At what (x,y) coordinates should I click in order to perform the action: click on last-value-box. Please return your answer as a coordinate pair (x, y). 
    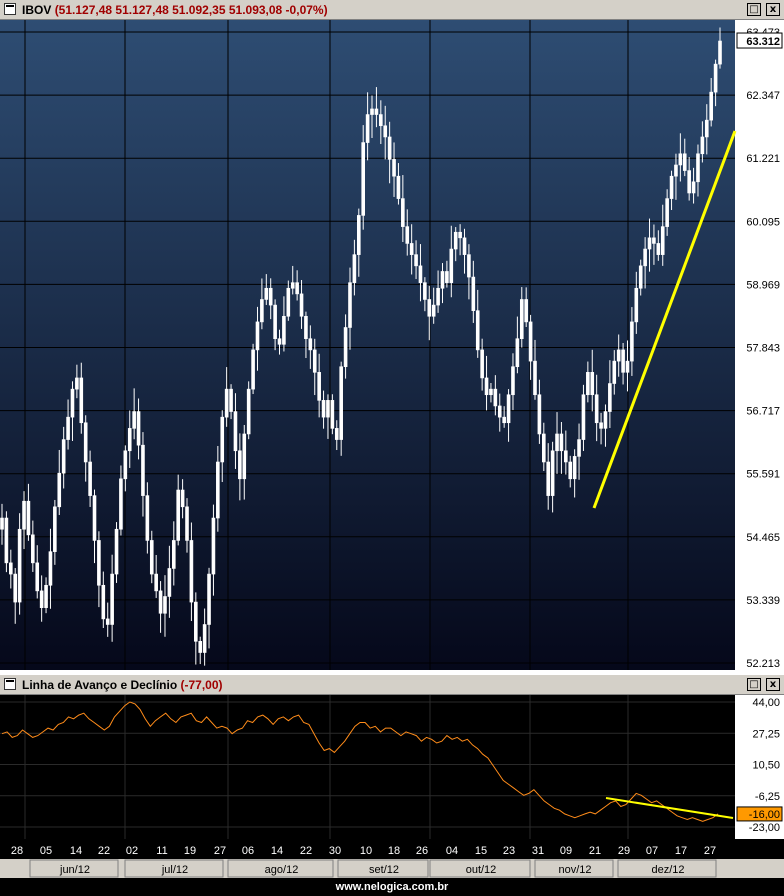
    Looking at the image, I should click on (759, 40).